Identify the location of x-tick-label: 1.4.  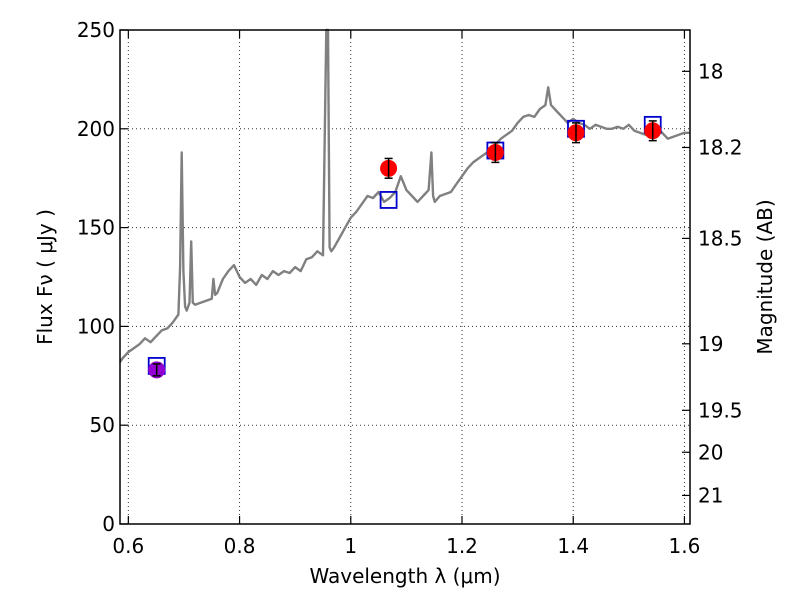
(573, 546).